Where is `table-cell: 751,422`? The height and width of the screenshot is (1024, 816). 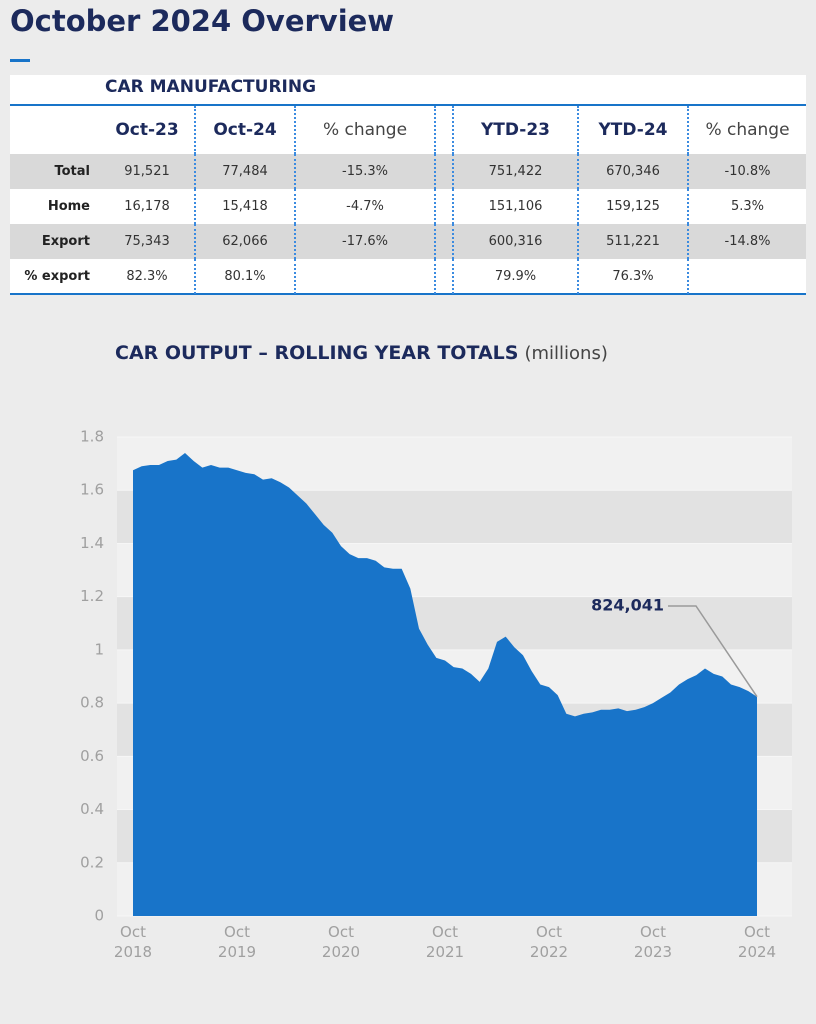
table-cell: 751,422 is located at coordinates (515, 171).